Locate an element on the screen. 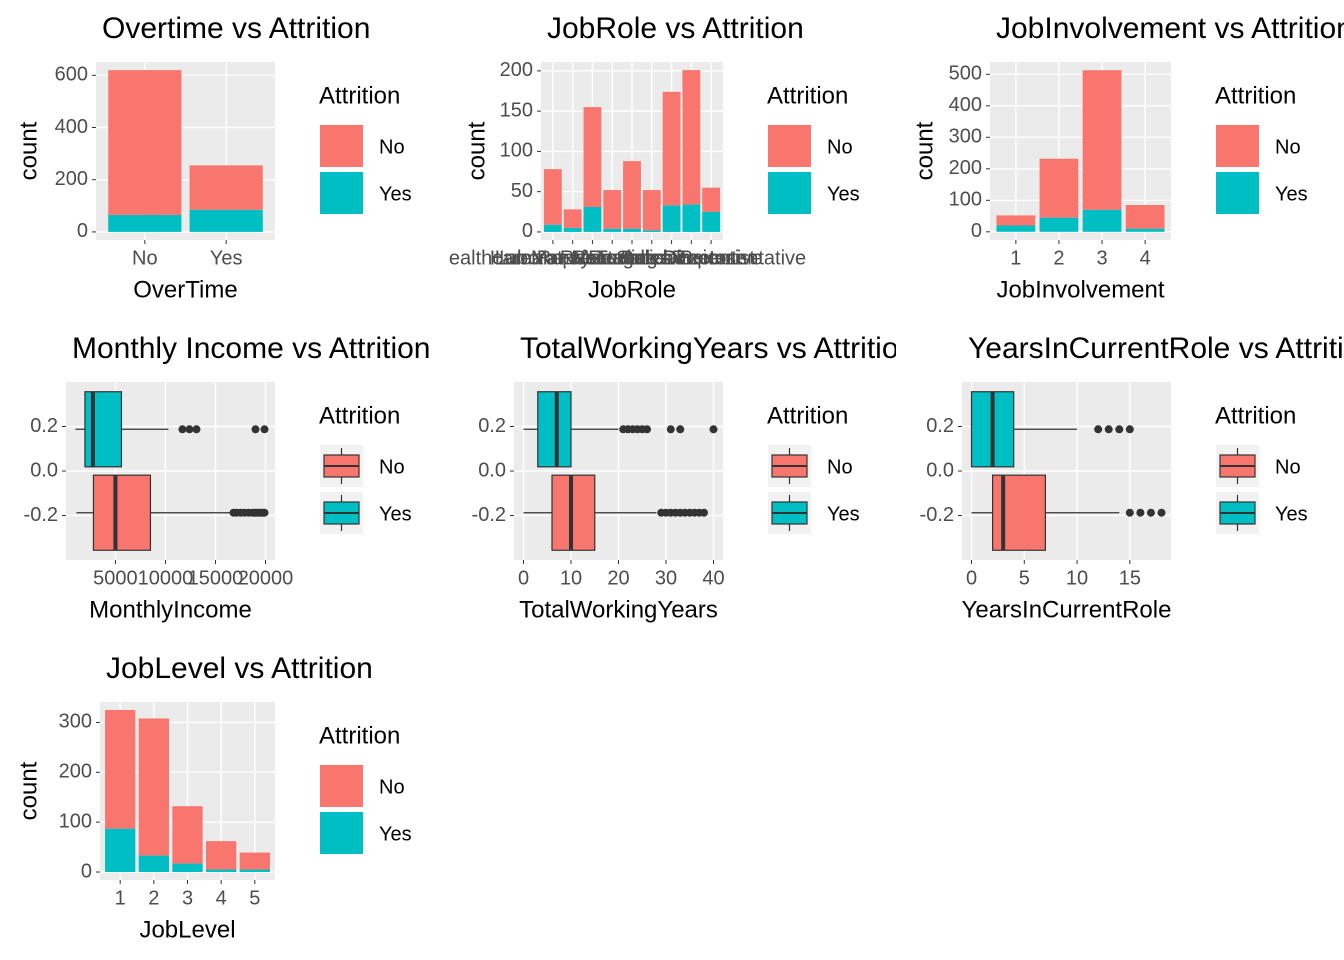  x-tick-label: No is located at coordinates (145, 258).